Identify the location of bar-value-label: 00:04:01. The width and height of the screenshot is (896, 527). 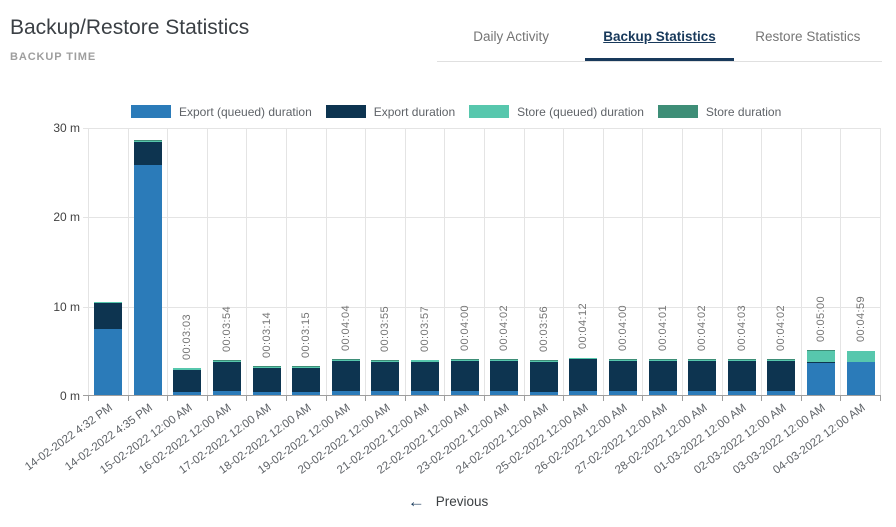
(662, 328).